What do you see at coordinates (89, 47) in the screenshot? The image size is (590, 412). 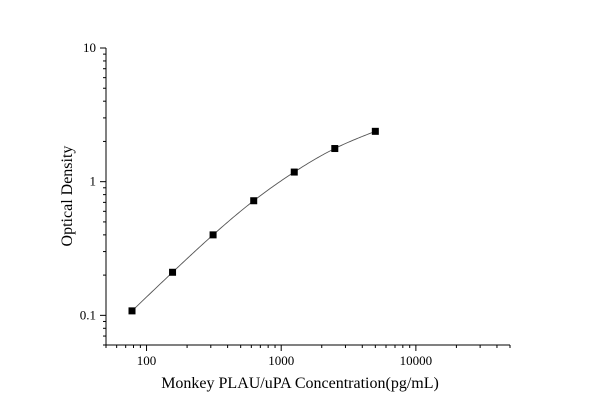 I see `y-tick-label: 10` at bounding box center [89, 47].